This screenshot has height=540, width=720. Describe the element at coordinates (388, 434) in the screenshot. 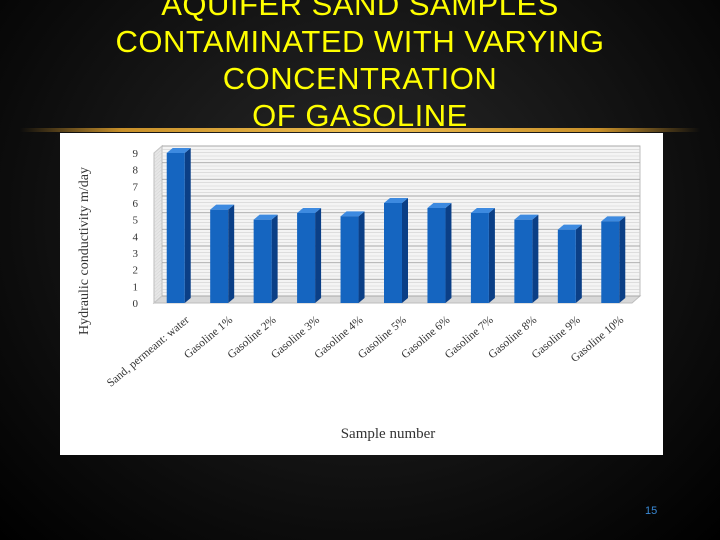

I see `x-axis-label: Sample number` at that location.